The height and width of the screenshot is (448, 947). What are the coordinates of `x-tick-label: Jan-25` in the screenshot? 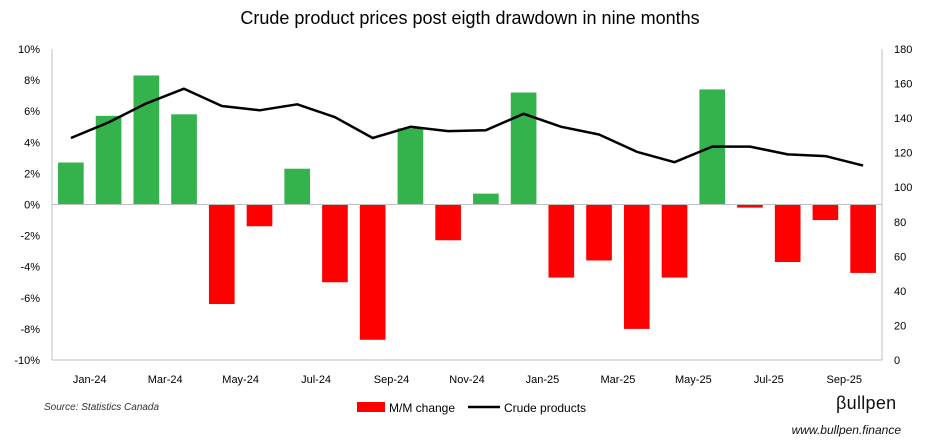 It's located at (543, 380).